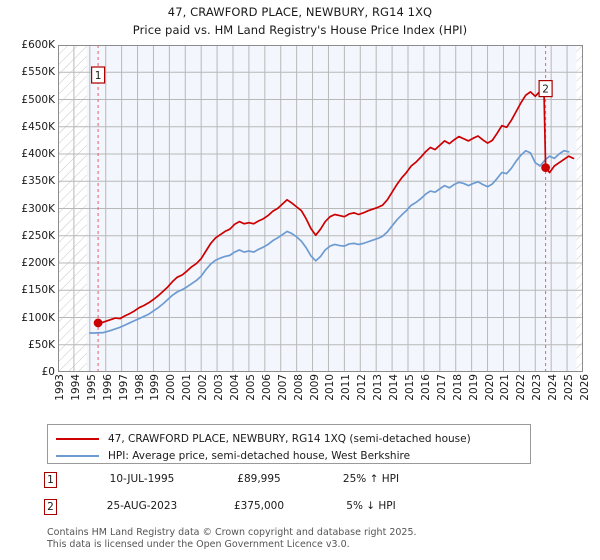  What do you see at coordinates (155, 387) in the screenshot?
I see `x-axis-tick-label: 1999` at bounding box center [155, 387].